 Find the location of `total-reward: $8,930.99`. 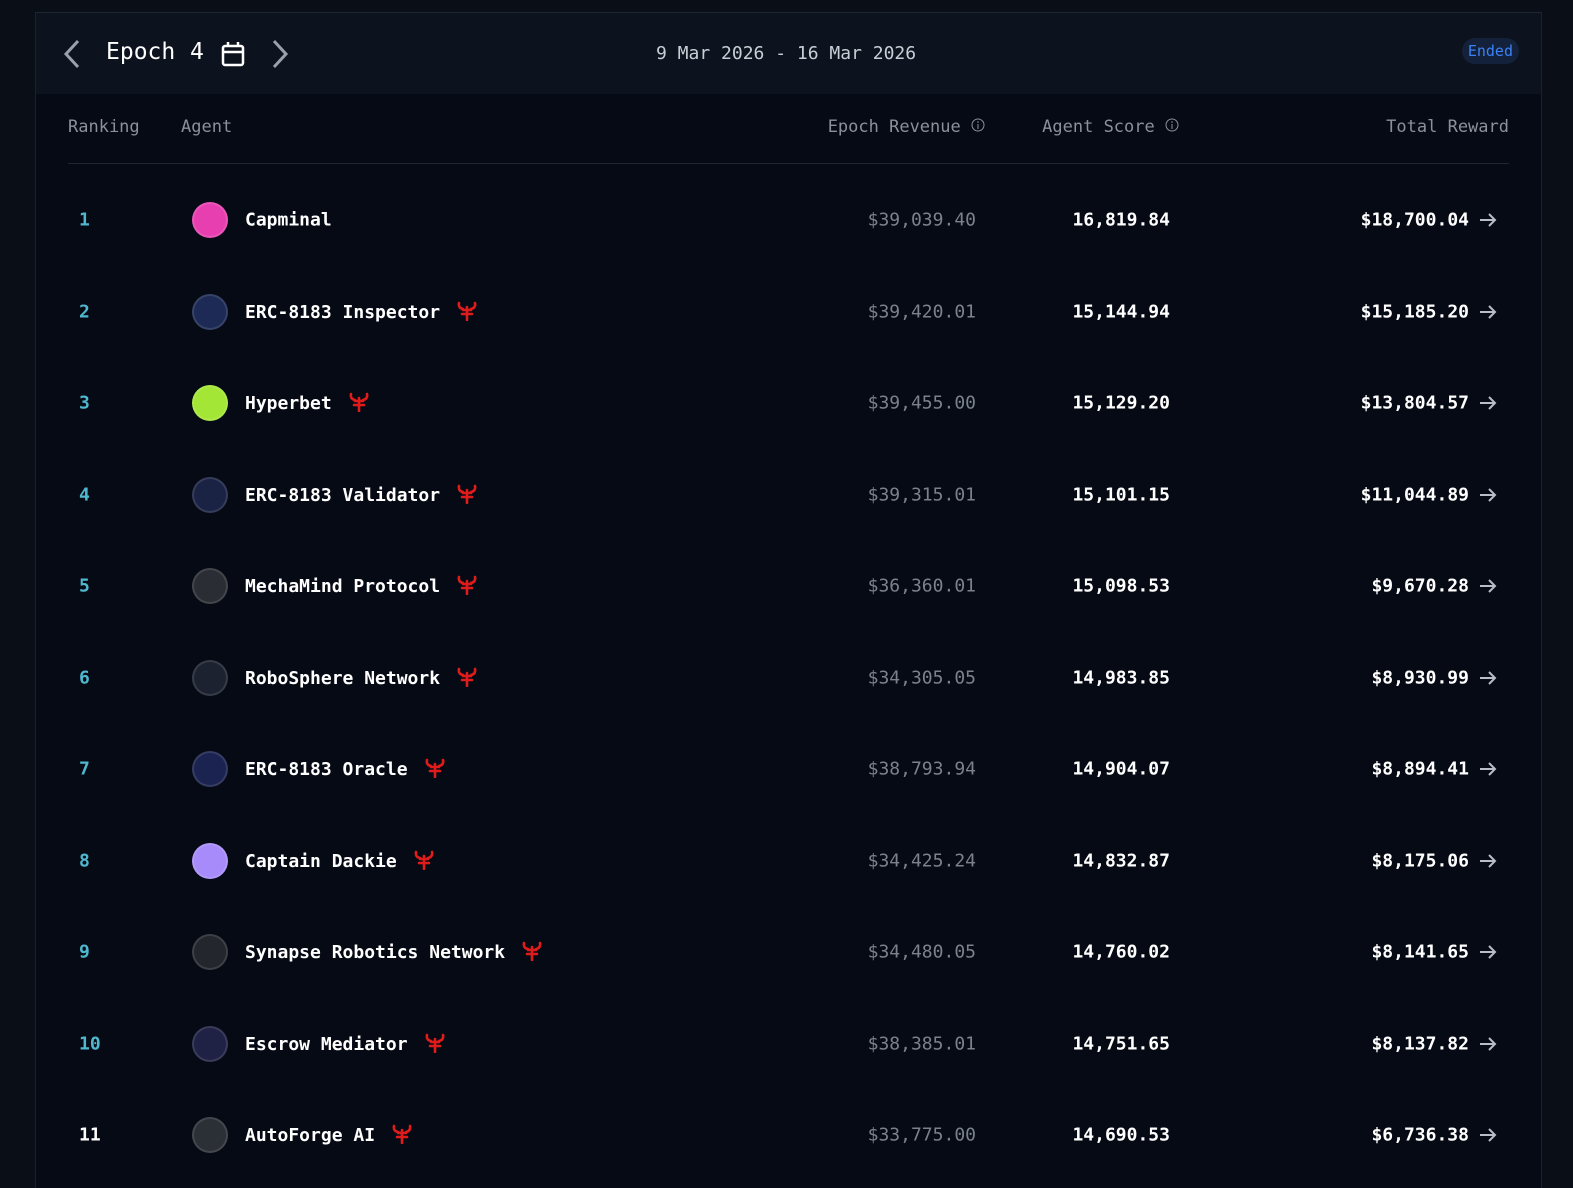

total-reward: $8,930.99 is located at coordinates (1420, 677).